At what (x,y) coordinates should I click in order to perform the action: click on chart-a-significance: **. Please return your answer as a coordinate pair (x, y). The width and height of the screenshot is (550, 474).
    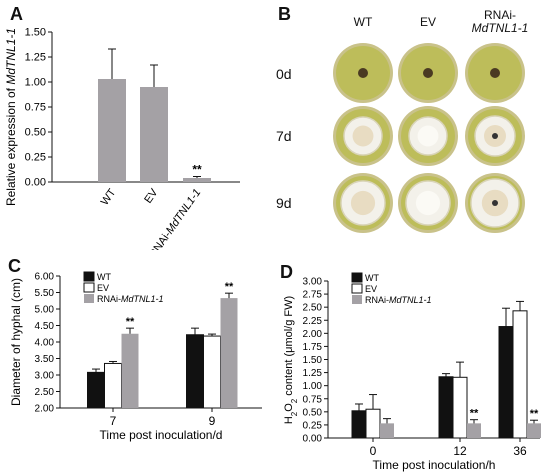
    Looking at the image, I should click on (197, 170).